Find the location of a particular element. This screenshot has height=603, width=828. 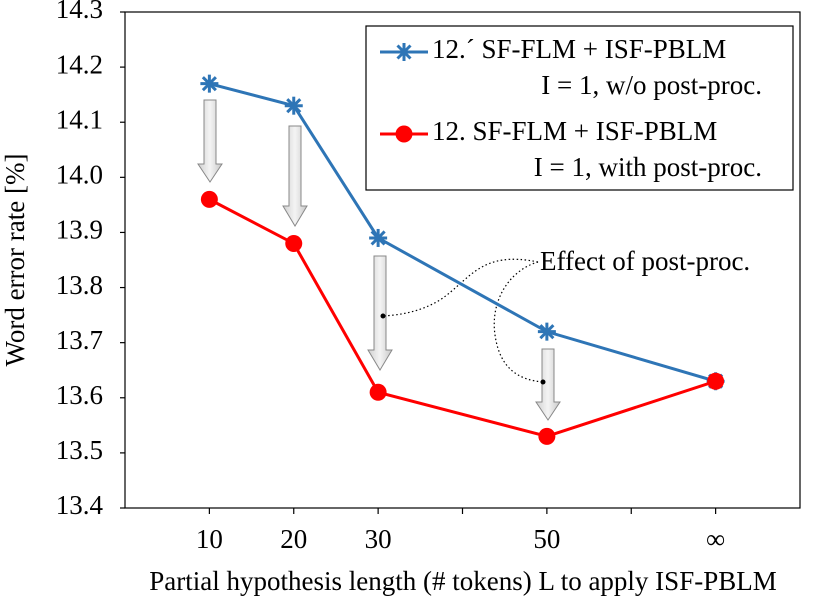

legend-label: 12. SF-FLM + ISF-PBLM is located at coordinates (574, 131).